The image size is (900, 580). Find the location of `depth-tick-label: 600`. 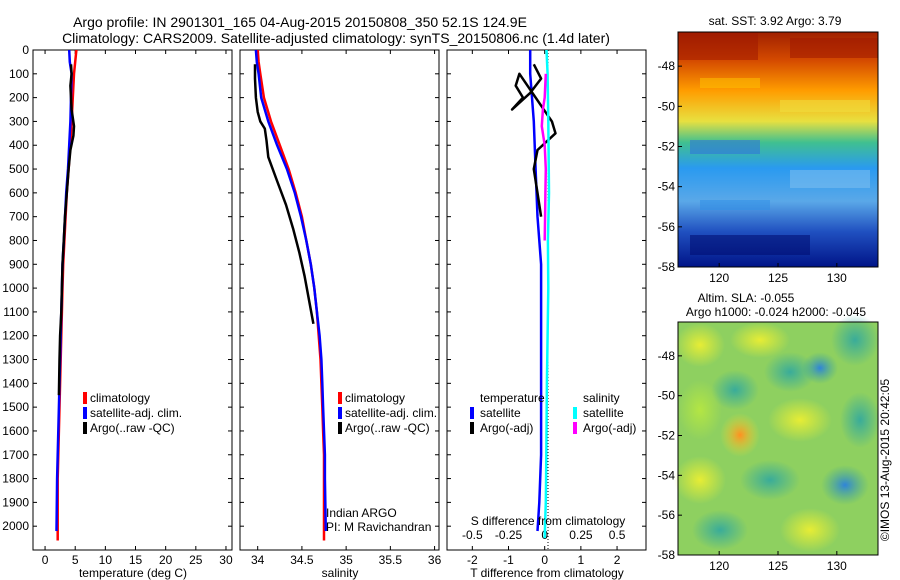

depth-tick-label: 600 is located at coordinates (19, 193).